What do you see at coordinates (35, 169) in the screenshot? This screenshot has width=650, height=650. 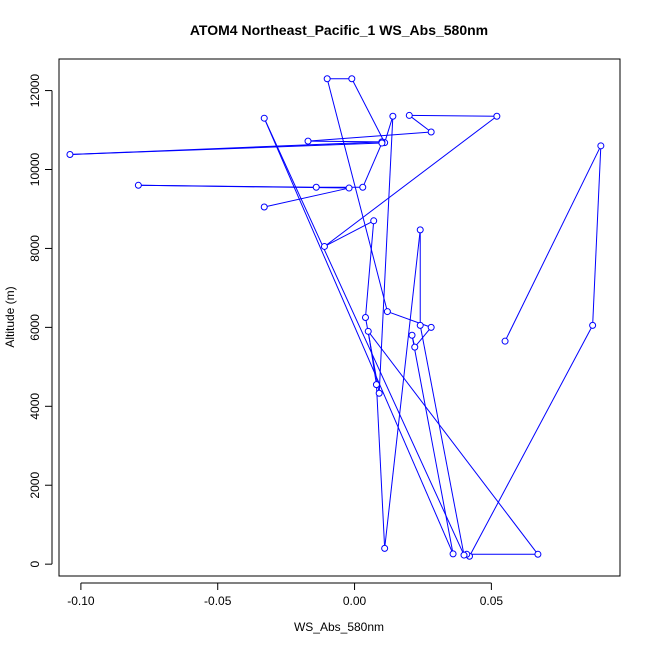 I see `y-tick-label: 10000` at bounding box center [35, 169].